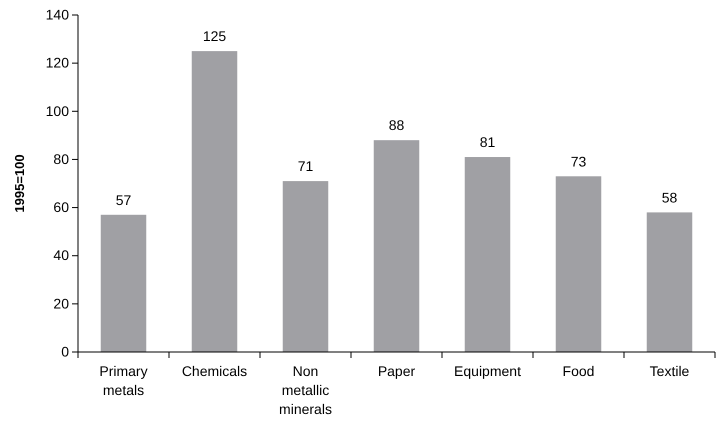 The image size is (721, 433). What do you see at coordinates (61, 303) in the screenshot?
I see `y-tick-label: 20` at bounding box center [61, 303].